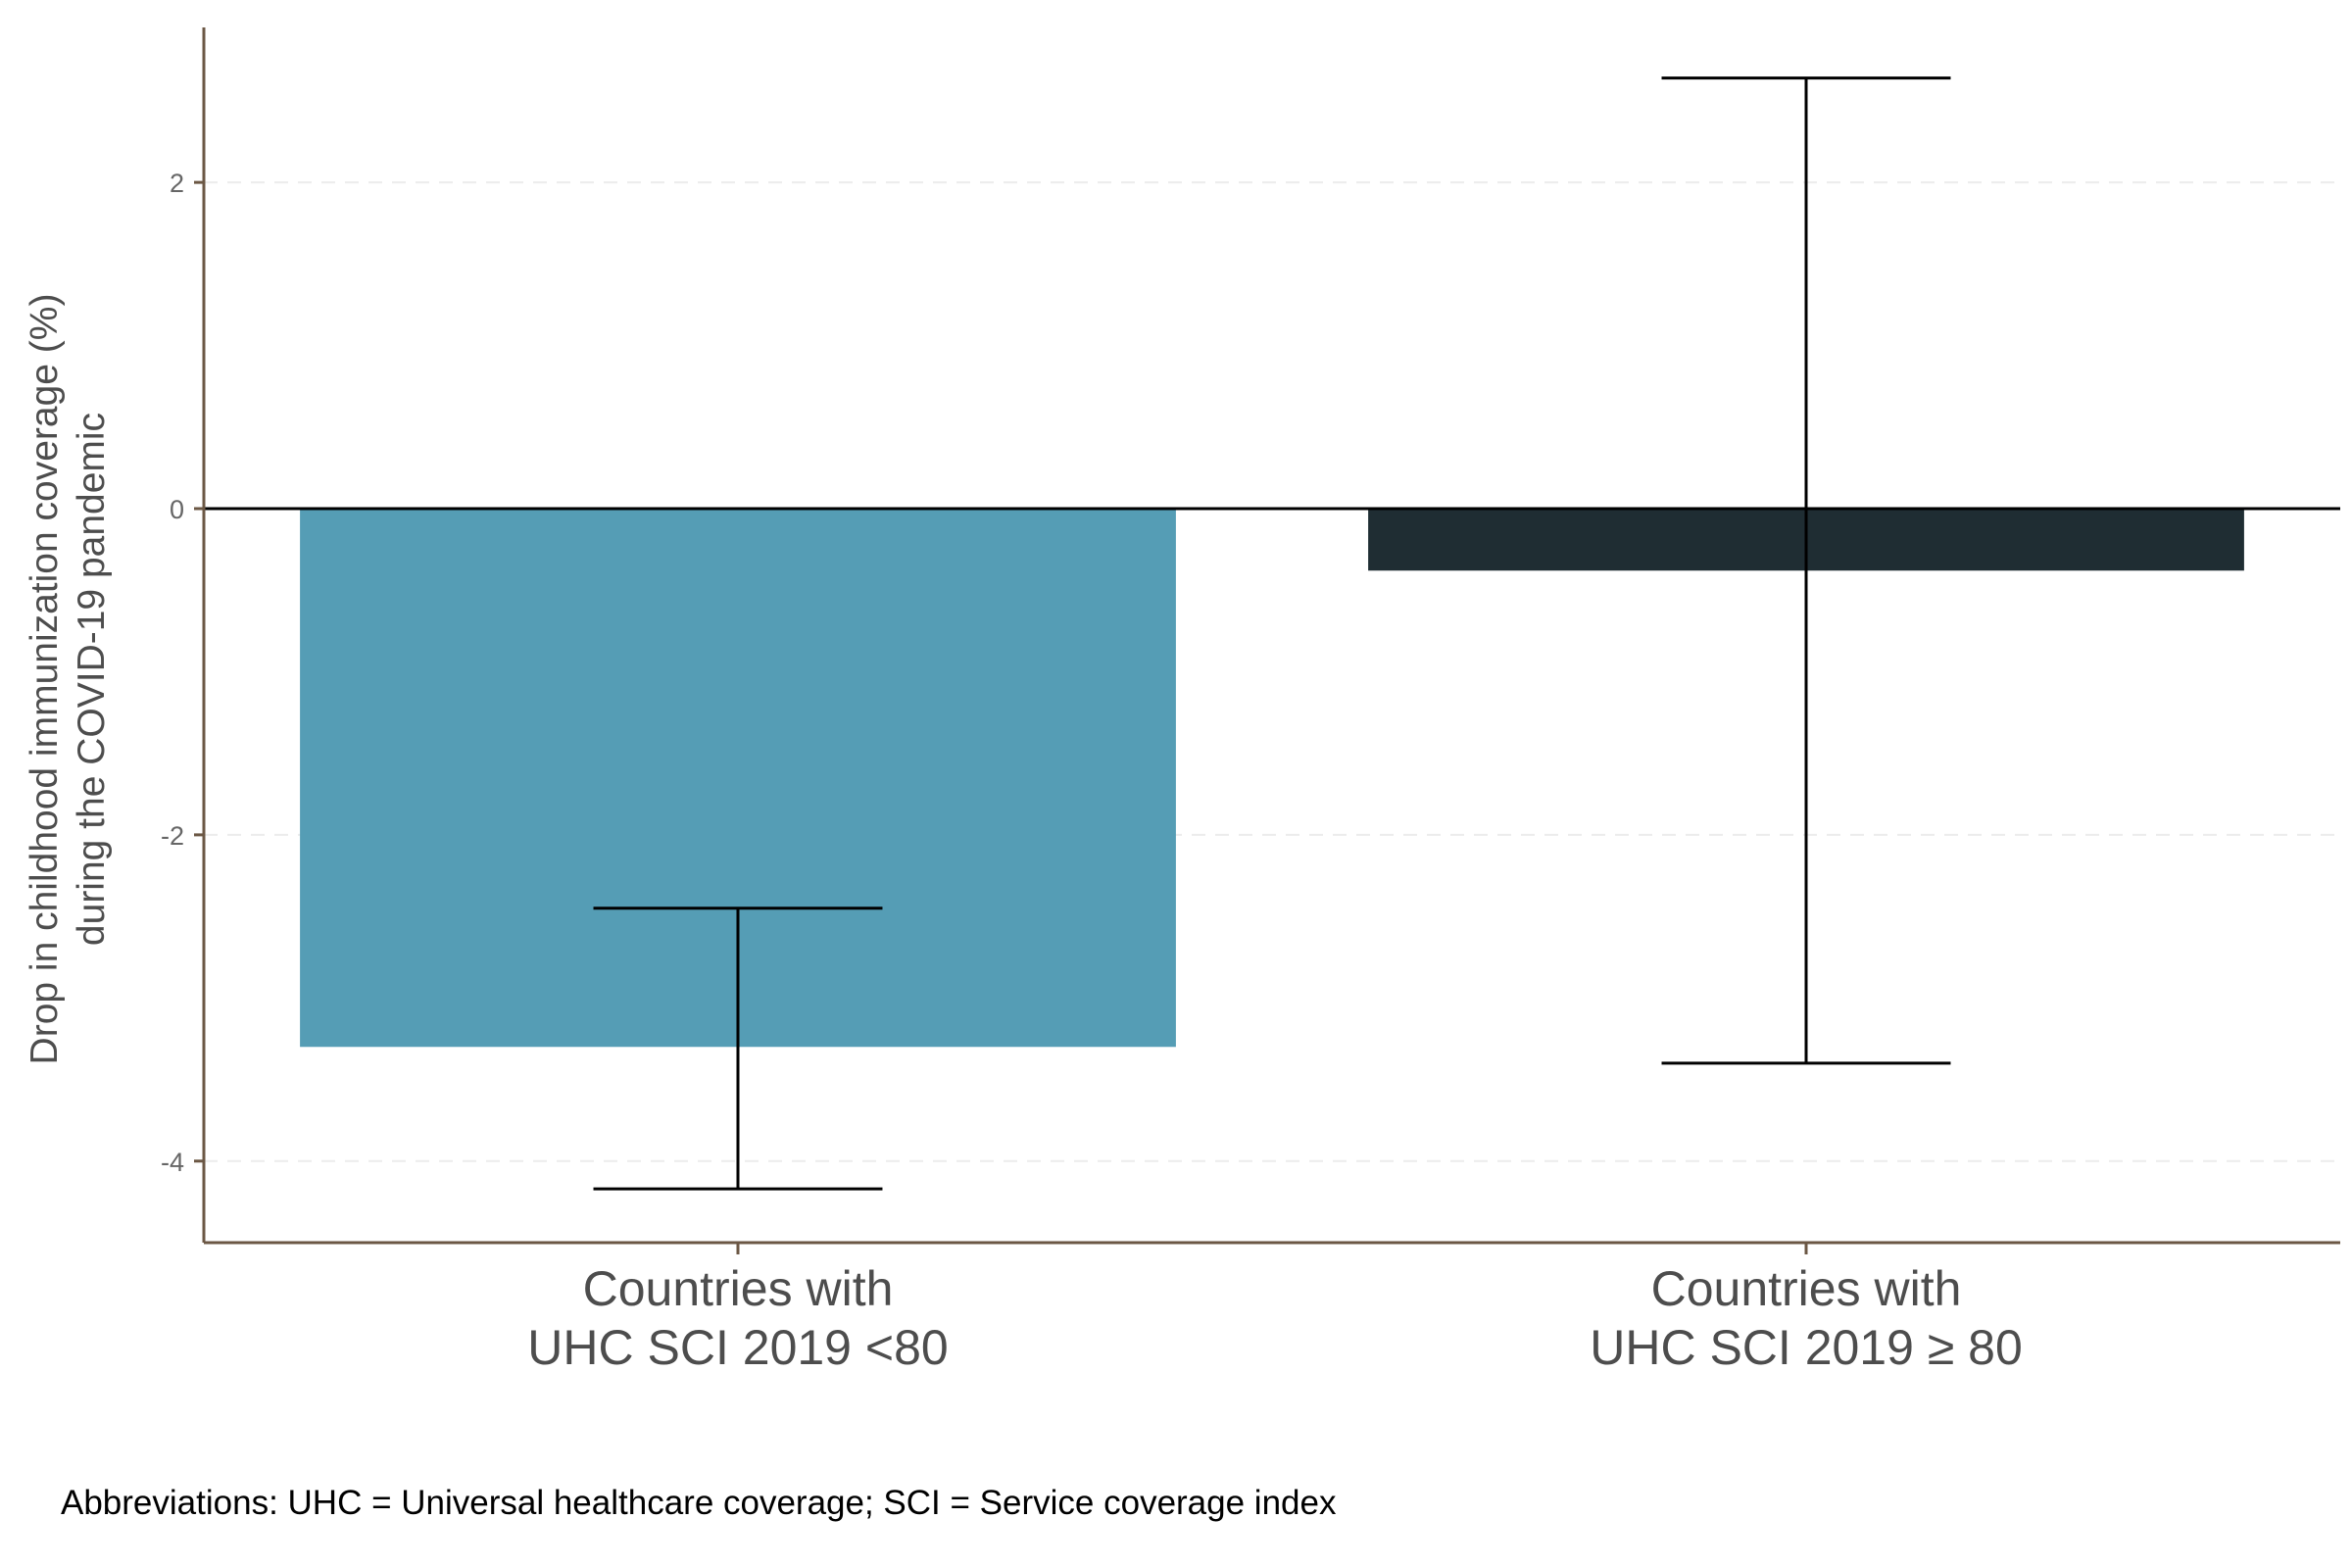 This screenshot has height=1568, width=2352. Describe the element at coordinates (172, 1162) in the screenshot. I see `y-tick-label: -4` at that location.